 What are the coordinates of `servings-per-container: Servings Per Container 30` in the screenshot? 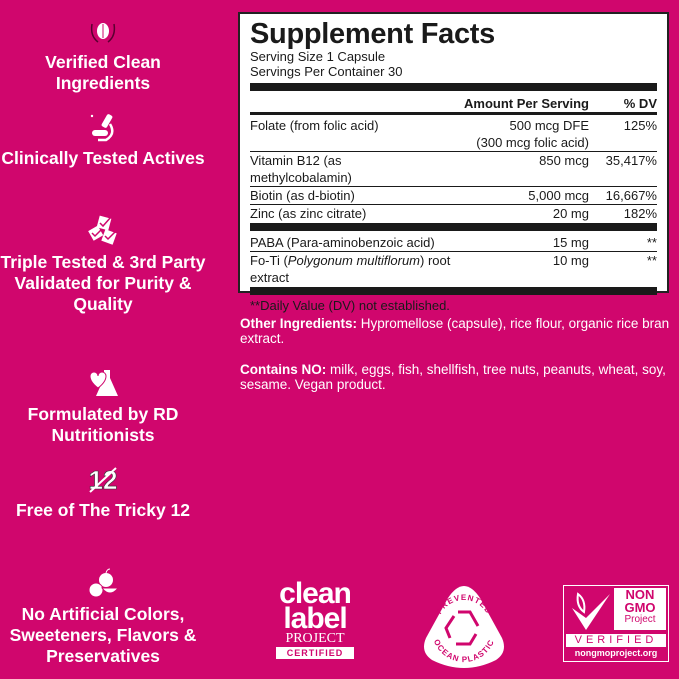 It's located at (326, 71).